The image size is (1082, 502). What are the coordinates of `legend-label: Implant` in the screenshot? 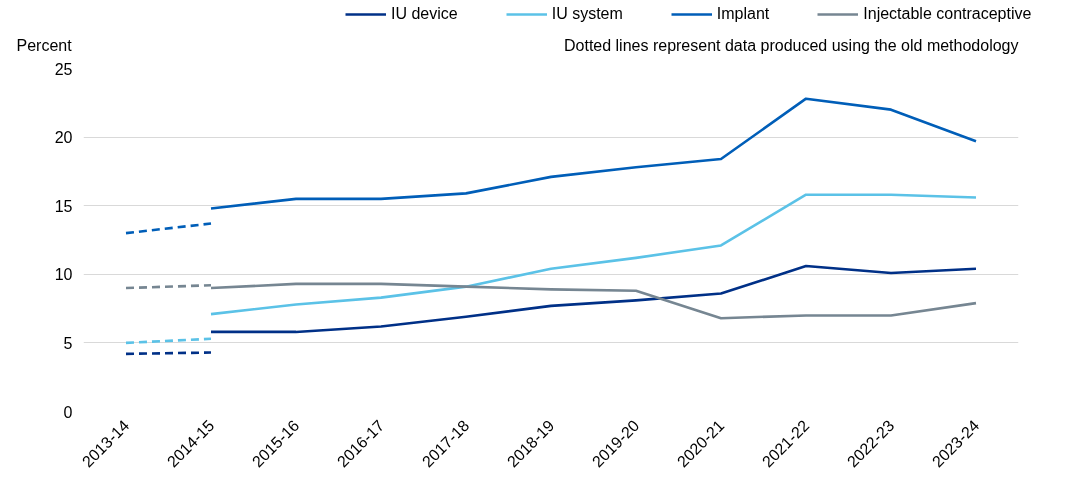 It's located at (743, 14).